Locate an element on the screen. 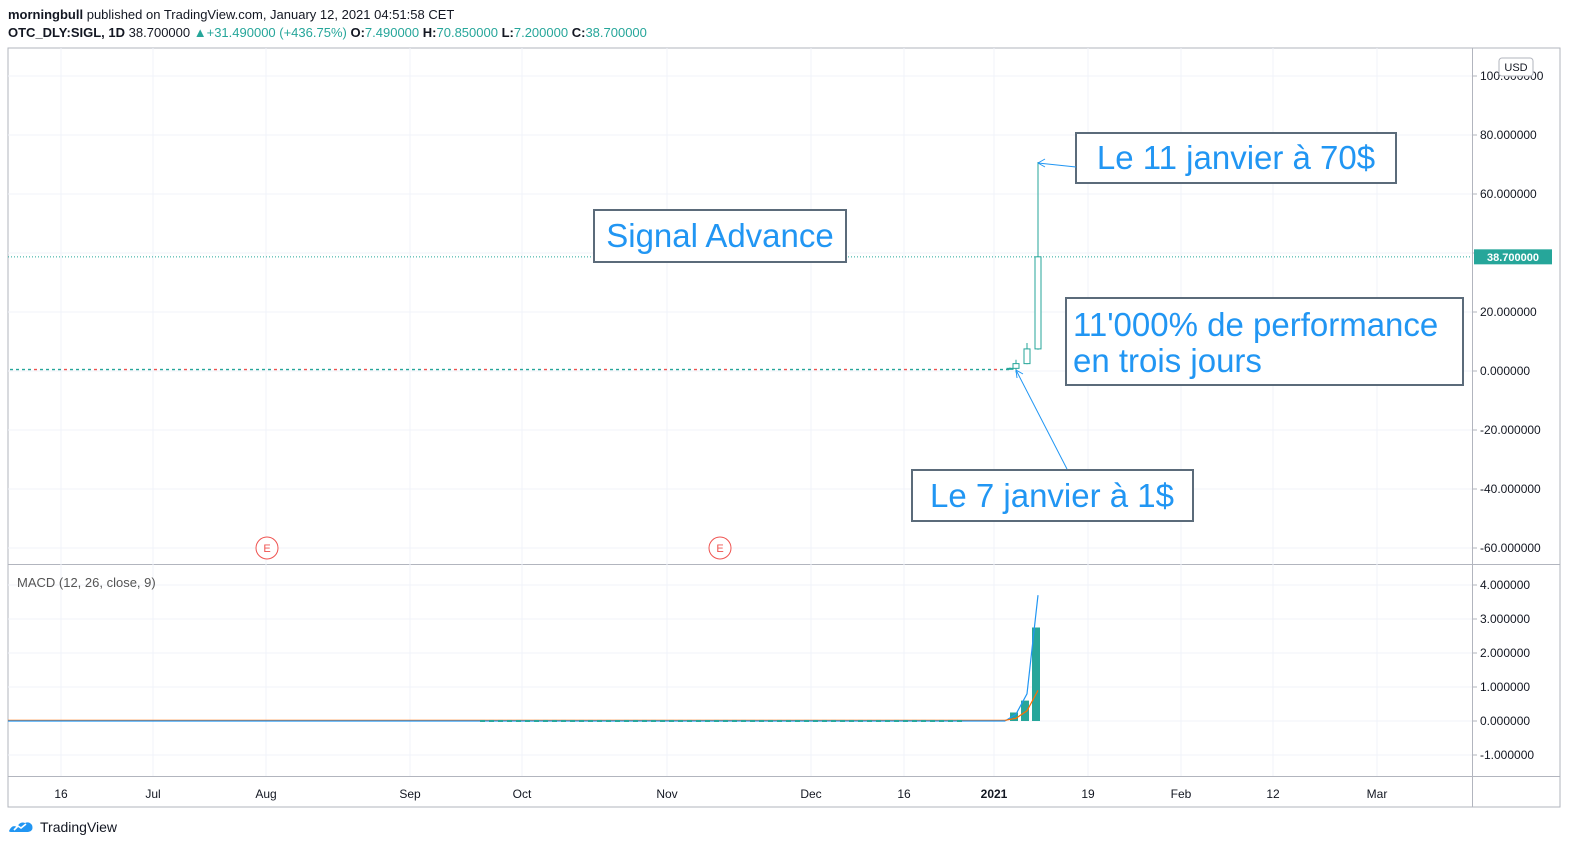 This screenshot has width=1591, height=861. footer-brand: TradingView is located at coordinates (79, 827).